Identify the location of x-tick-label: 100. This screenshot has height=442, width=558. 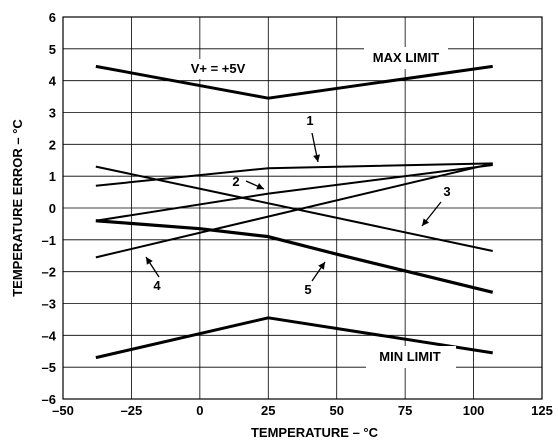
(474, 410).